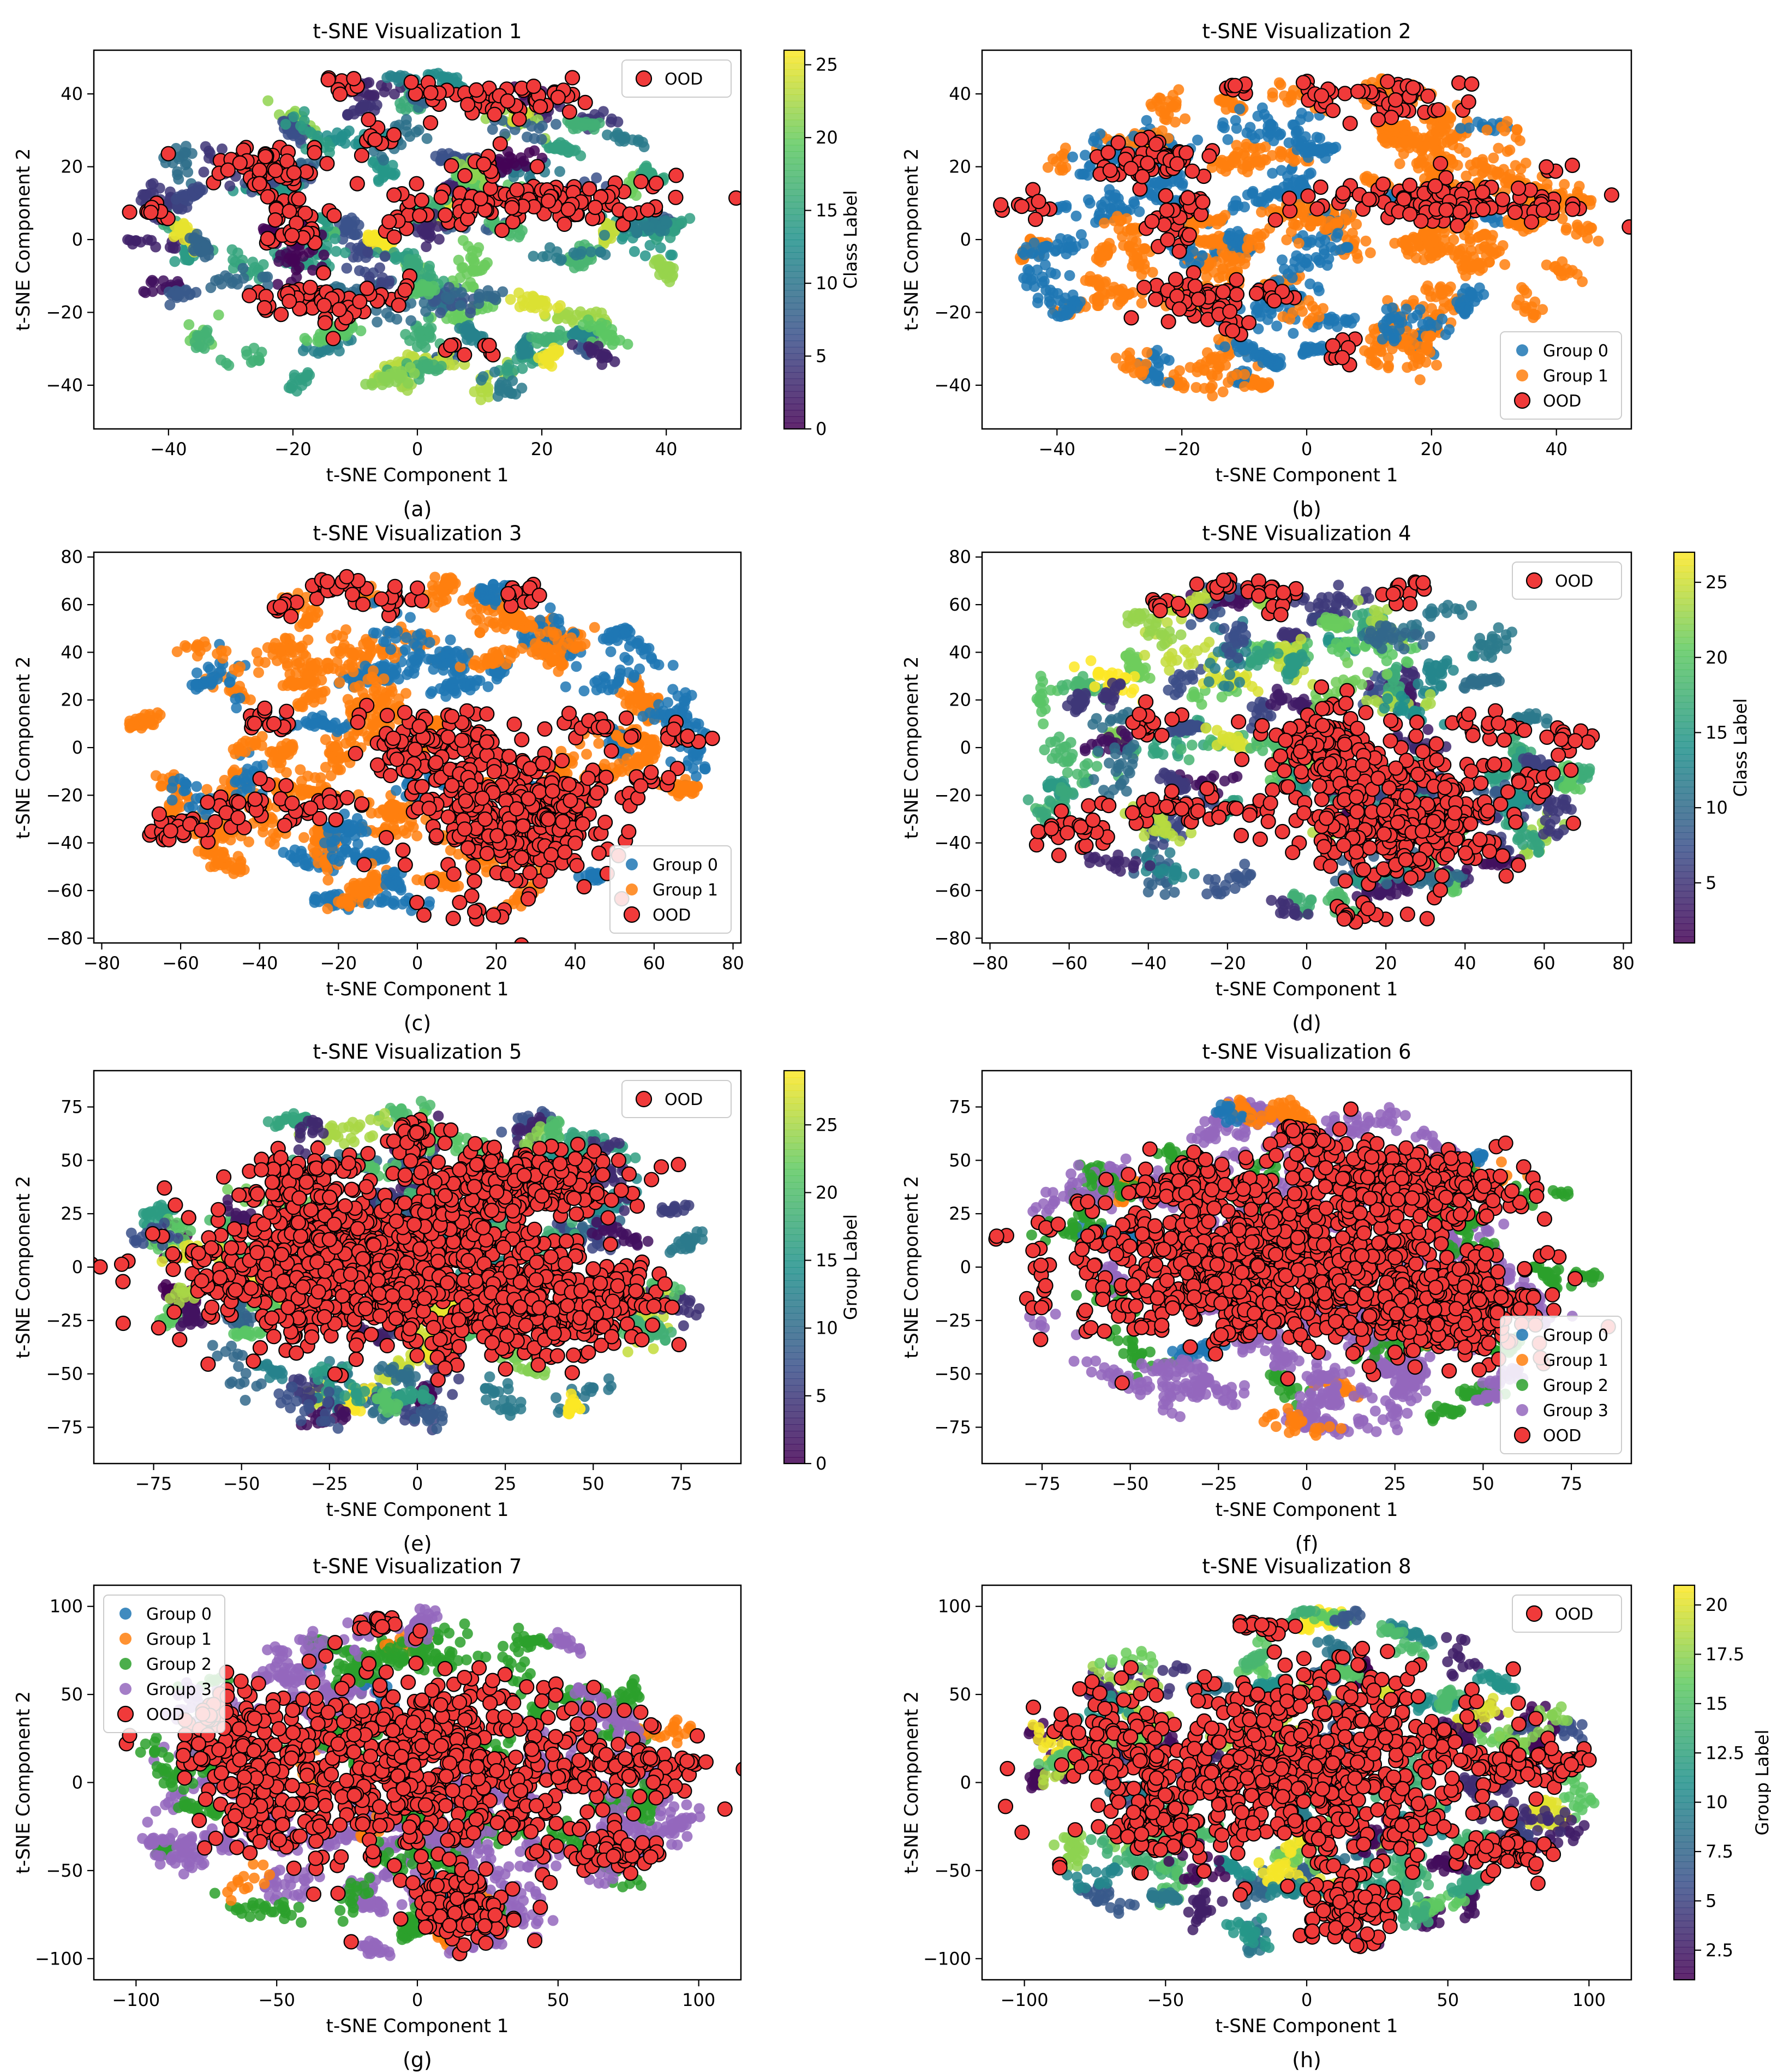 The image size is (1771, 2072). I want to click on x-tick-label: 0, so click(417, 449).